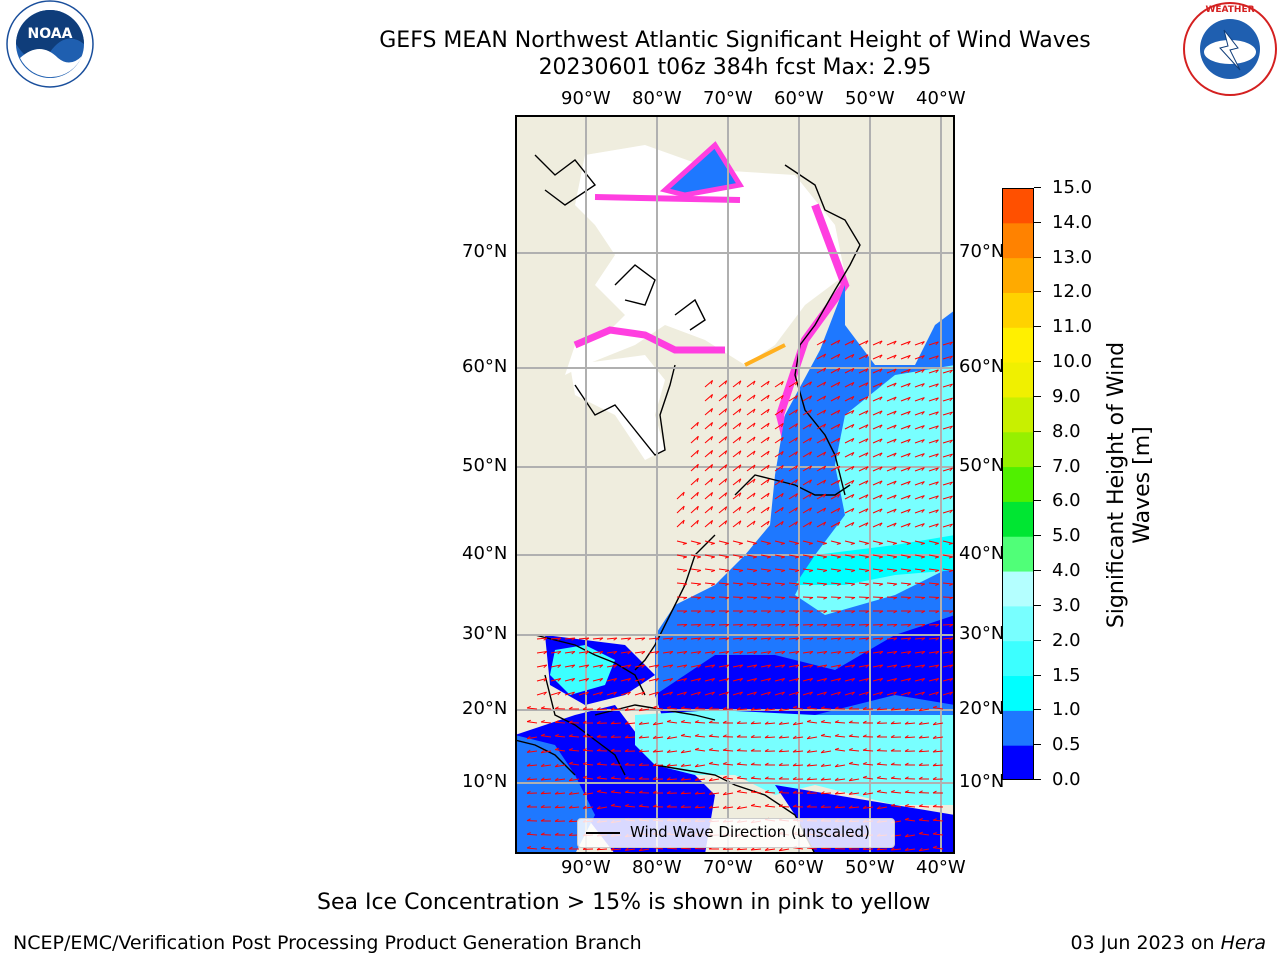 The width and height of the screenshot is (1280, 960). Describe the element at coordinates (982, 708) in the screenshot. I see `lat-label-right: 20°N` at that location.